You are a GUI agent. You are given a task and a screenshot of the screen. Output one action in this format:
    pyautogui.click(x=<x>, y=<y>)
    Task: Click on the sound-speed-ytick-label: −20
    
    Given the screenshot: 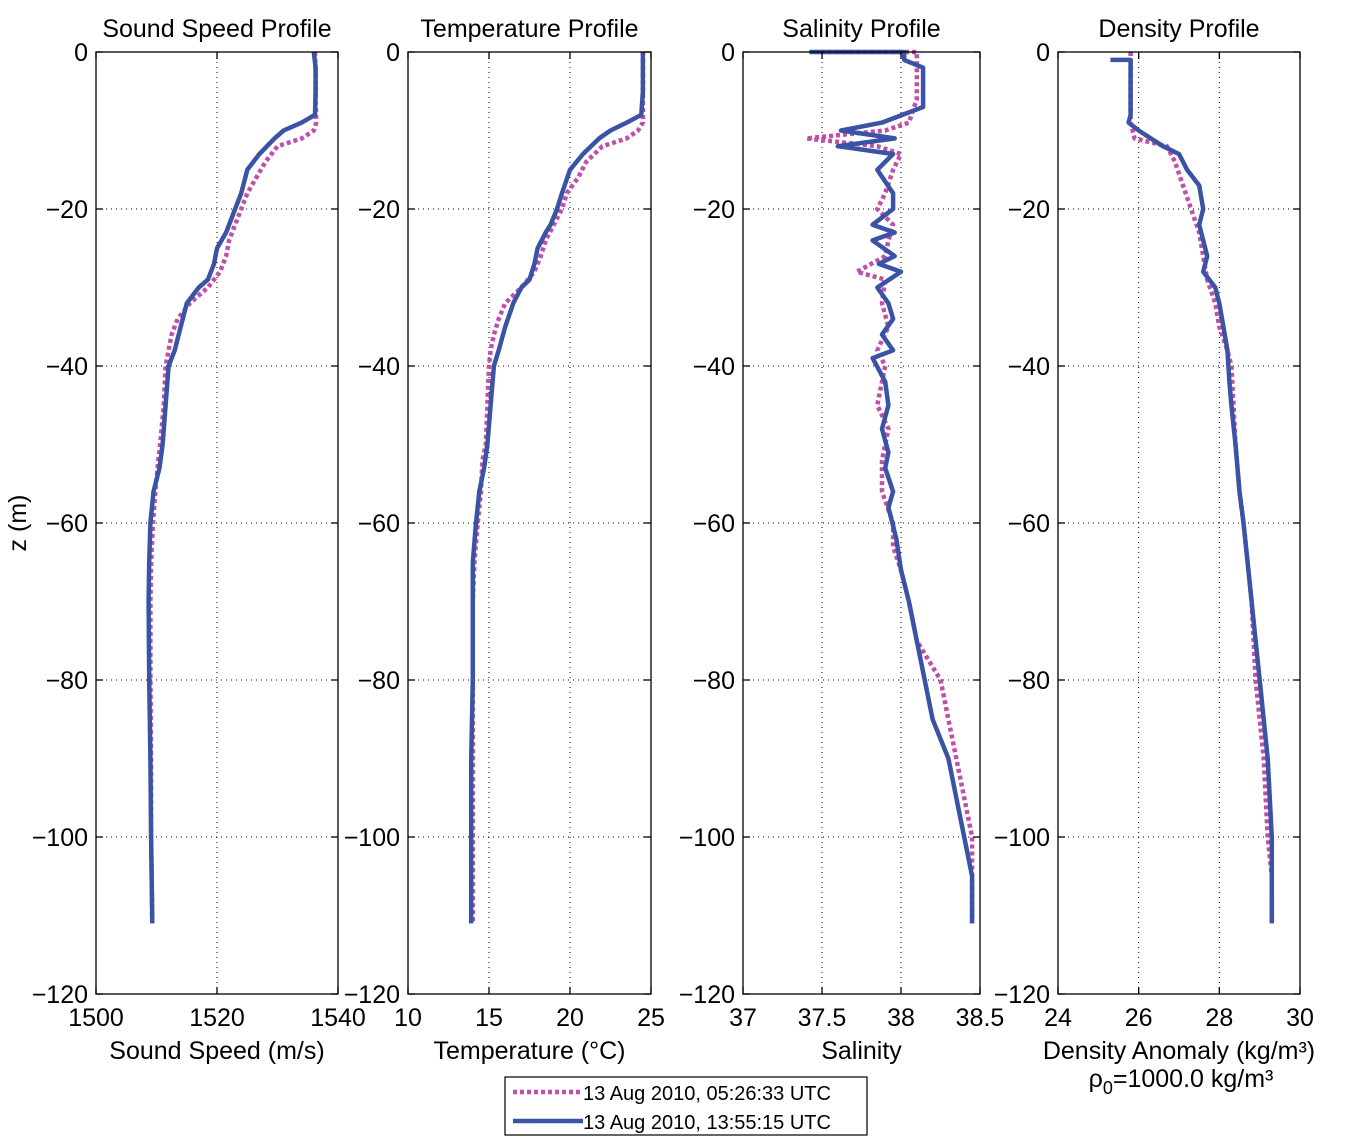 What is the action you would take?
    pyautogui.click(x=67, y=210)
    